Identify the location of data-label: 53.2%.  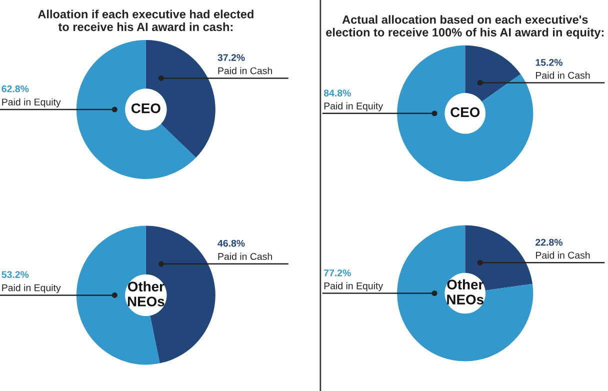
(15, 274).